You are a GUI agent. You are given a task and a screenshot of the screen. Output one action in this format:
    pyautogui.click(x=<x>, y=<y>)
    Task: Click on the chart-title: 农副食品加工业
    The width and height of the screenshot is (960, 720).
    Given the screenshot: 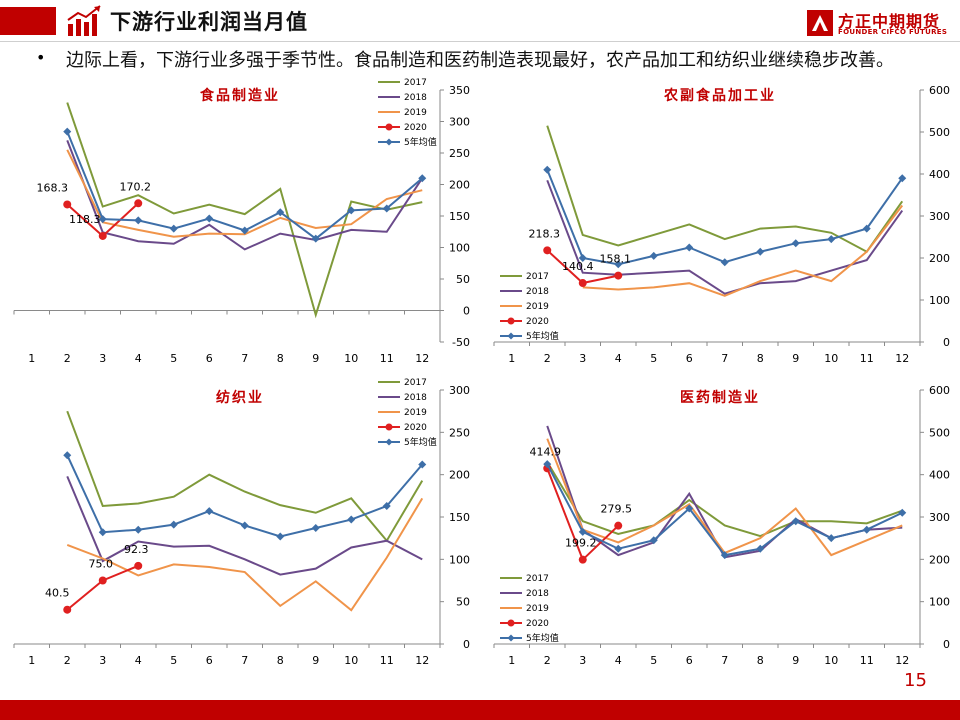 What is the action you would take?
    pyautogui.click(x=719, y=95)
    